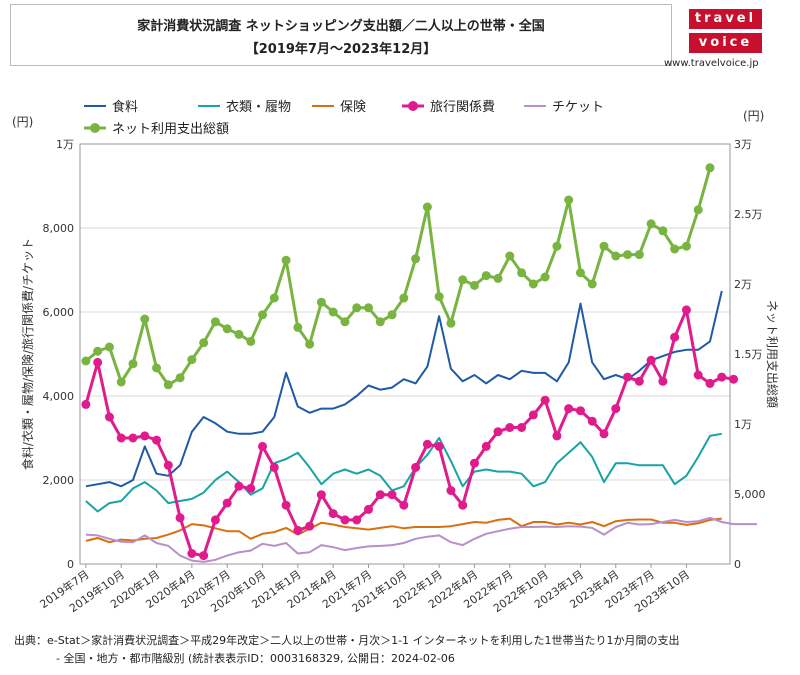 Image resolution: width=800 pixels, height=675 pixels. I want to click on travelvoice-logo: travel voice, so click(725, 31).